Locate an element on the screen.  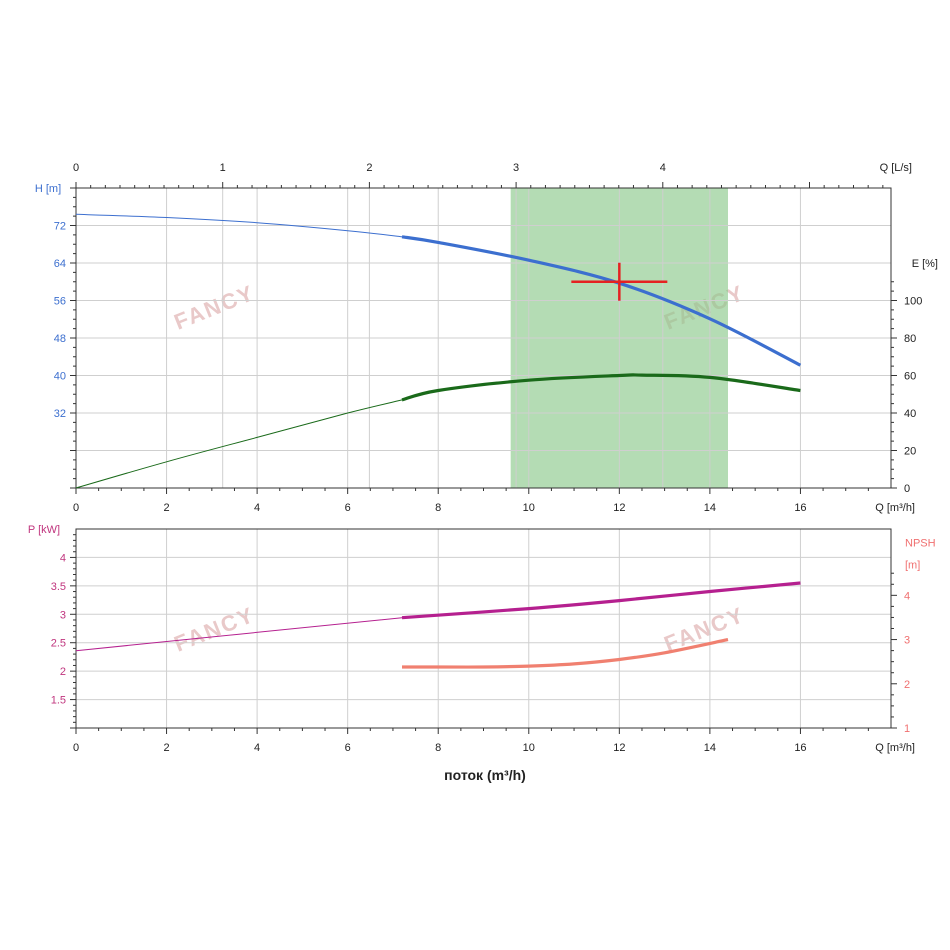
x-top-tick-label: 0 is located at coordinates (76, 168).